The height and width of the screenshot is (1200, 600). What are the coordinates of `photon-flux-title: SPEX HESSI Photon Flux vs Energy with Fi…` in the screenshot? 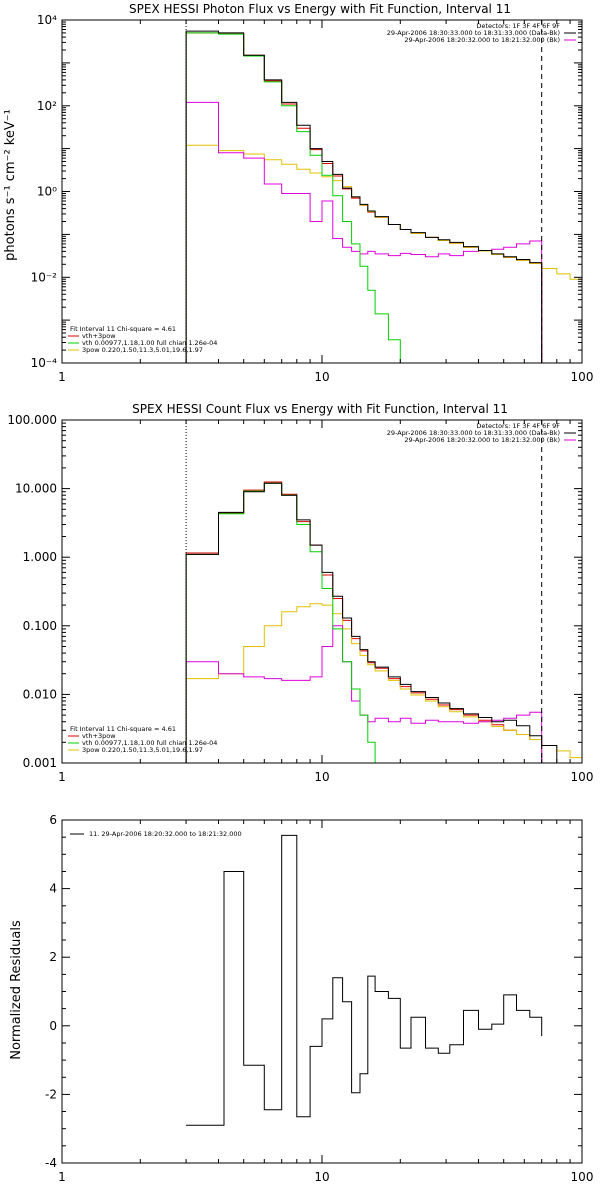 It's located at (320, 9).